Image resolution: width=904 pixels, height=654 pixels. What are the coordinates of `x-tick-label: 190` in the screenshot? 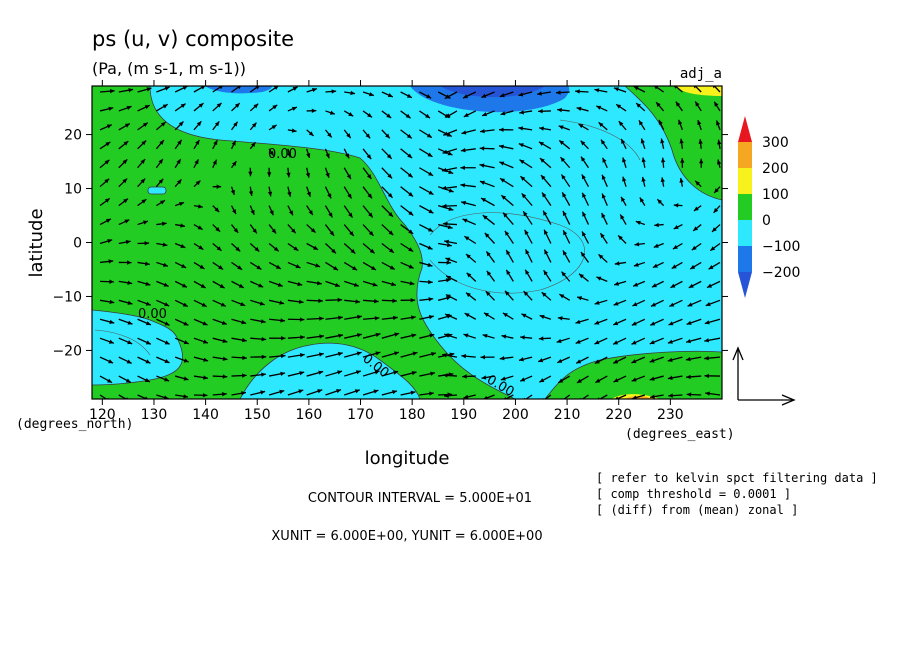 It's located at (463, 415).